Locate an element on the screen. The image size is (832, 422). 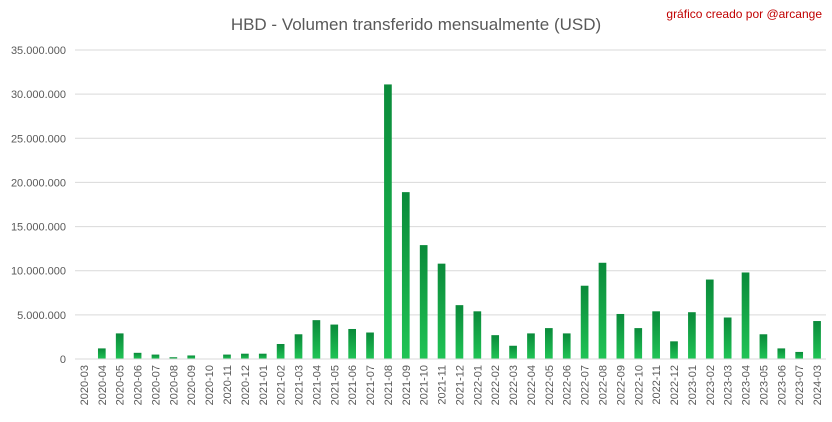
x-tick-label: 2023-05 is located at coordinates (764, 385).